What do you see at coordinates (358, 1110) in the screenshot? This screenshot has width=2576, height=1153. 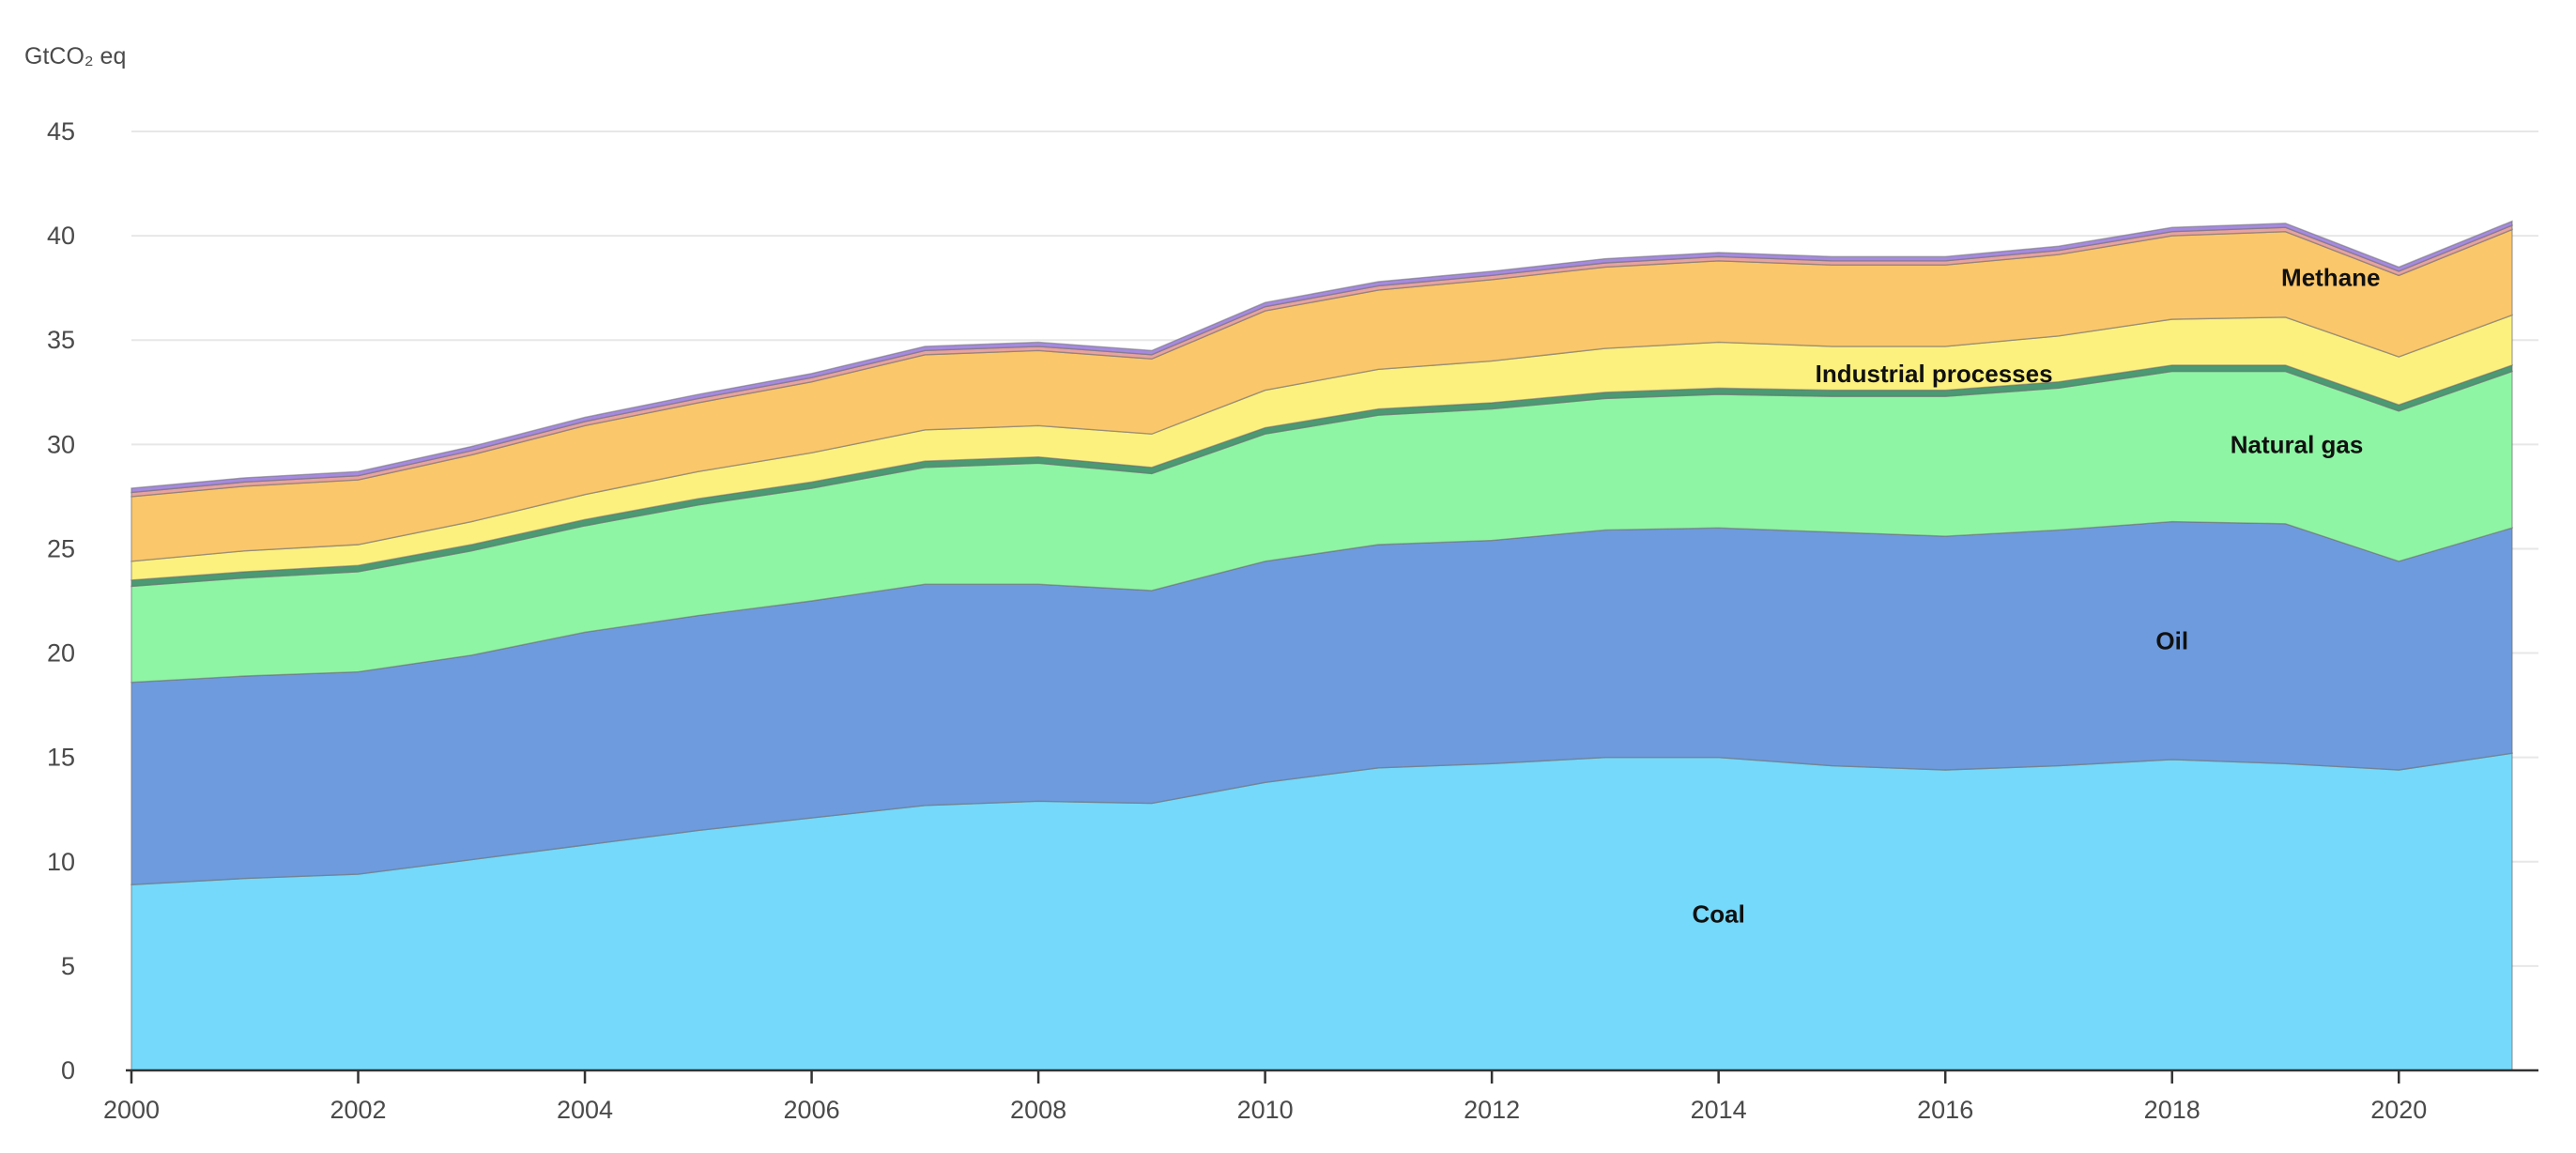 I see `x-tick-label: 2002` at bounding box center [358, 1110].